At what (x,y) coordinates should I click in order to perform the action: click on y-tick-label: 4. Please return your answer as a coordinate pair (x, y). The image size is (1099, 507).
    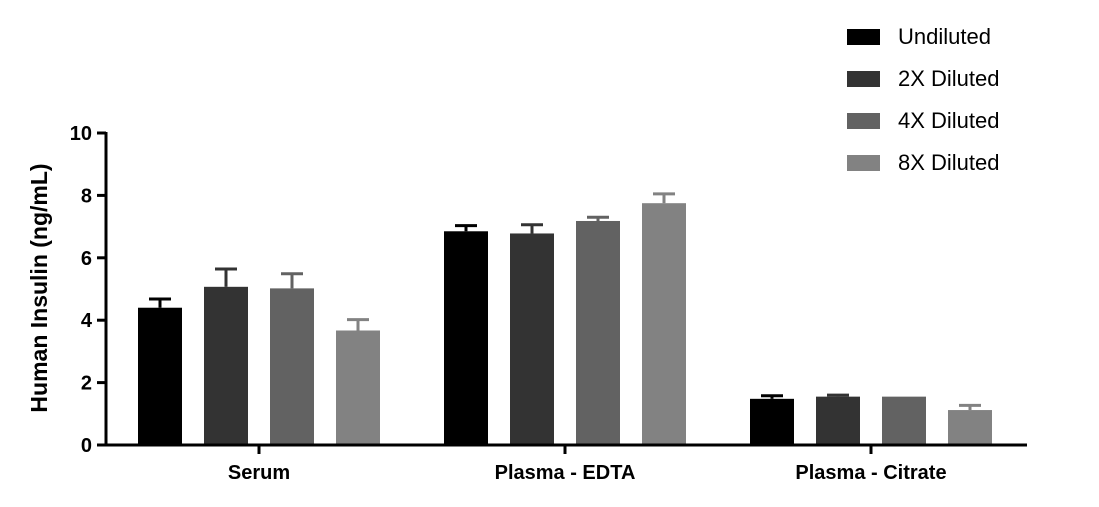
    Looking at the image, I should click on (87, 321).